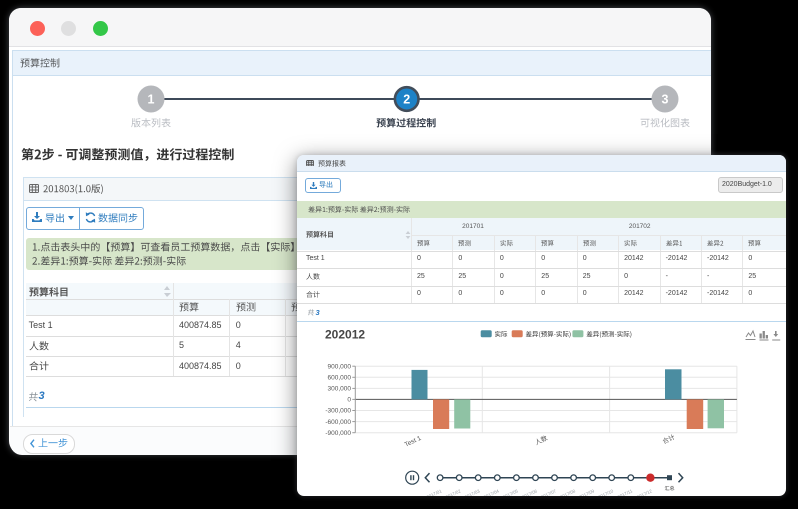 The height and width of the screenshot is (509, 798). Describe the element at coordinates (340, 378) in the screenshot. I see `svg-text: 600,000` at that location.